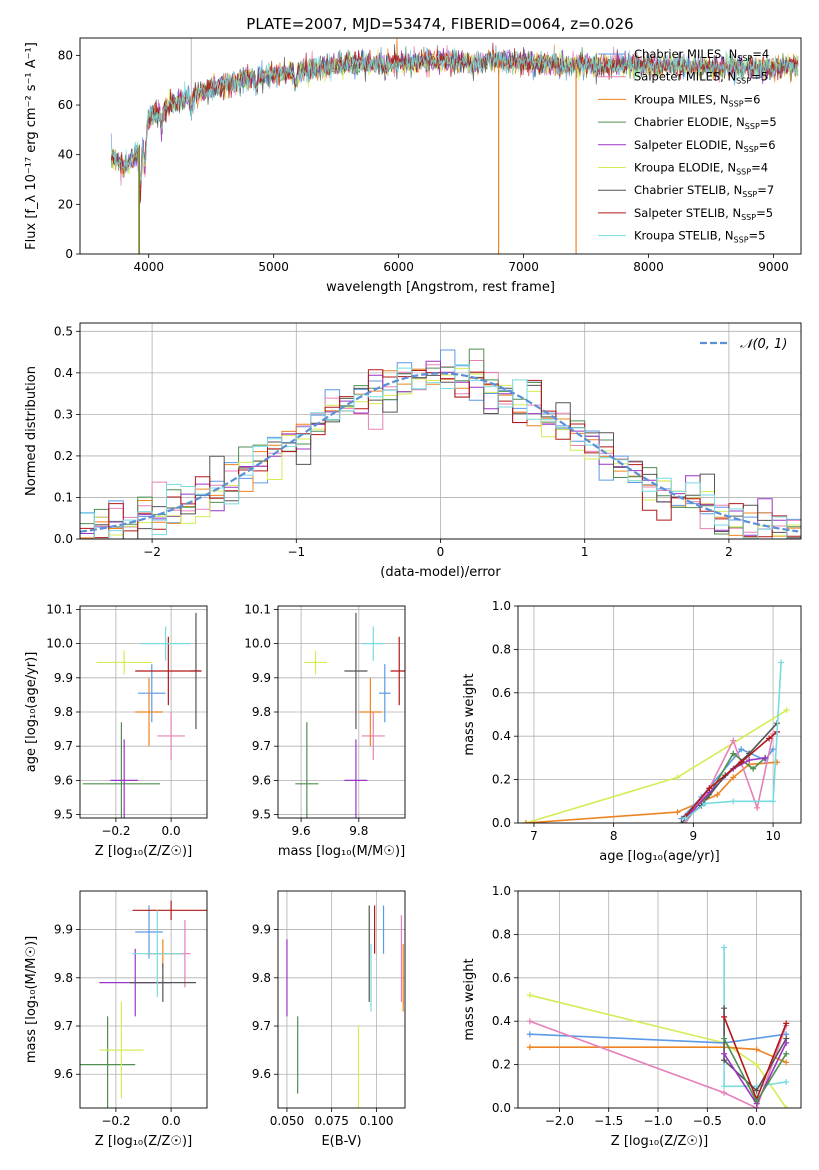 The width and height of the screenshot is (819, 1170). Describe the element at coordinates (729, 552) in the screenshot. I see `x-tick-label: 2` at that location.